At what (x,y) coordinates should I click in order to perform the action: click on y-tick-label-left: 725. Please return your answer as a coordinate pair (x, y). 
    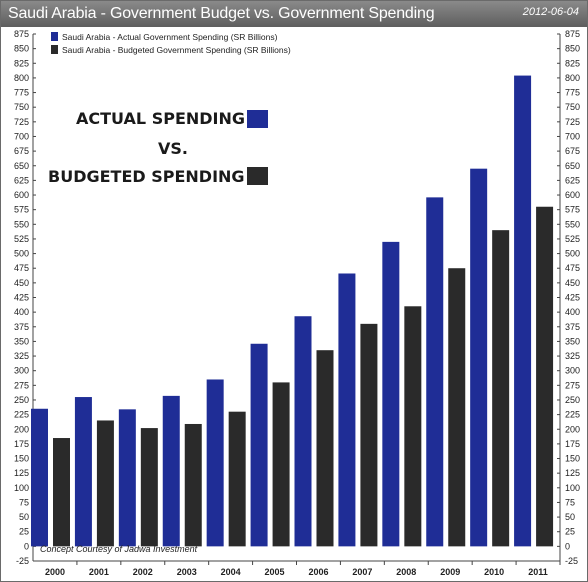
    Looking at the image, I should click on (21, 122).